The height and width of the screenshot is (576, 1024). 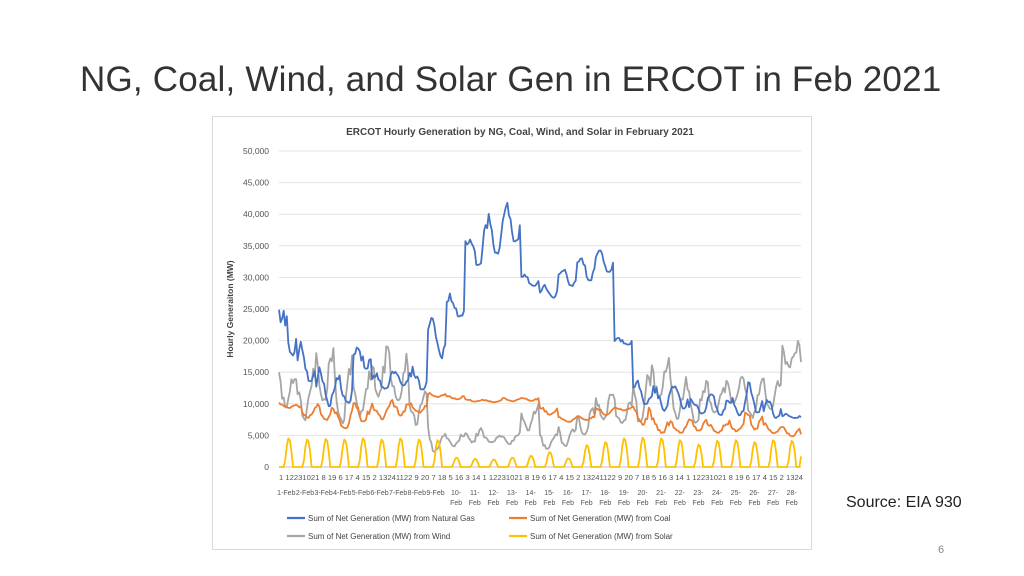 What do you see at coordinates (601, 536) in the screenshot?
I see `legend-entry: Sum of Net Generation (MW) from Solar` at bounding box center [601, 536].